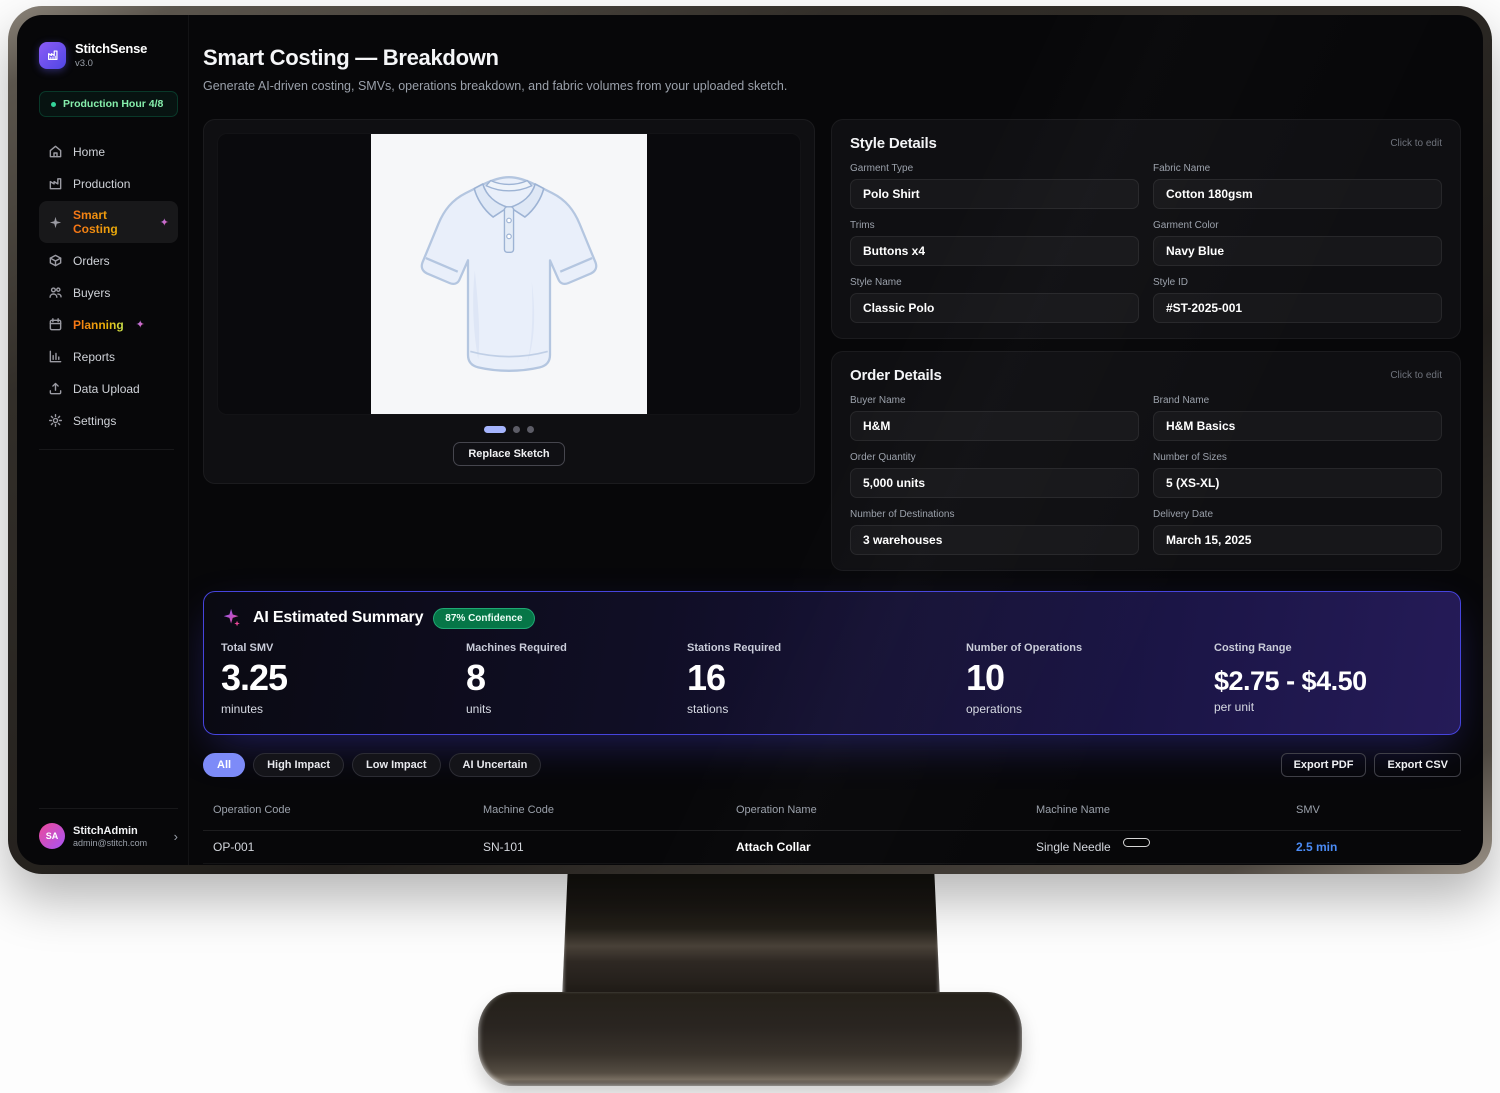 The width and height of the screenshot is (1500, 1093). I want to click on sidebar-item-buyers: Buyers, so click(108, 292).